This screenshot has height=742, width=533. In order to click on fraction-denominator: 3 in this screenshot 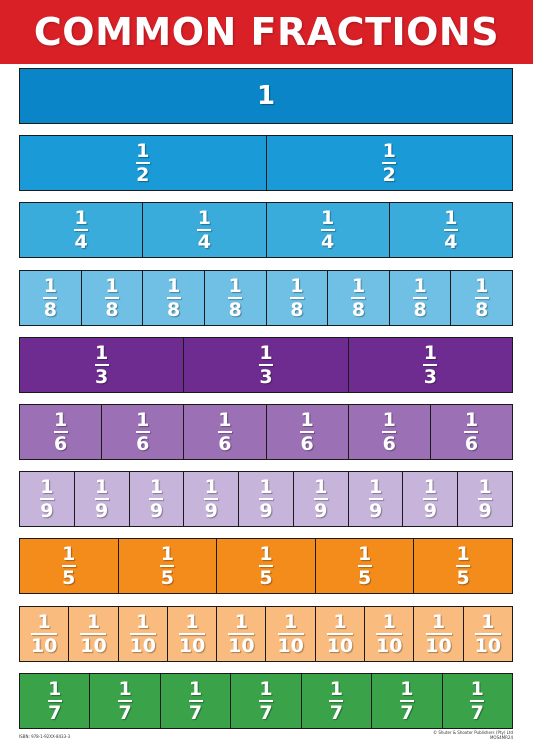, I will do `click(102, 376)`.